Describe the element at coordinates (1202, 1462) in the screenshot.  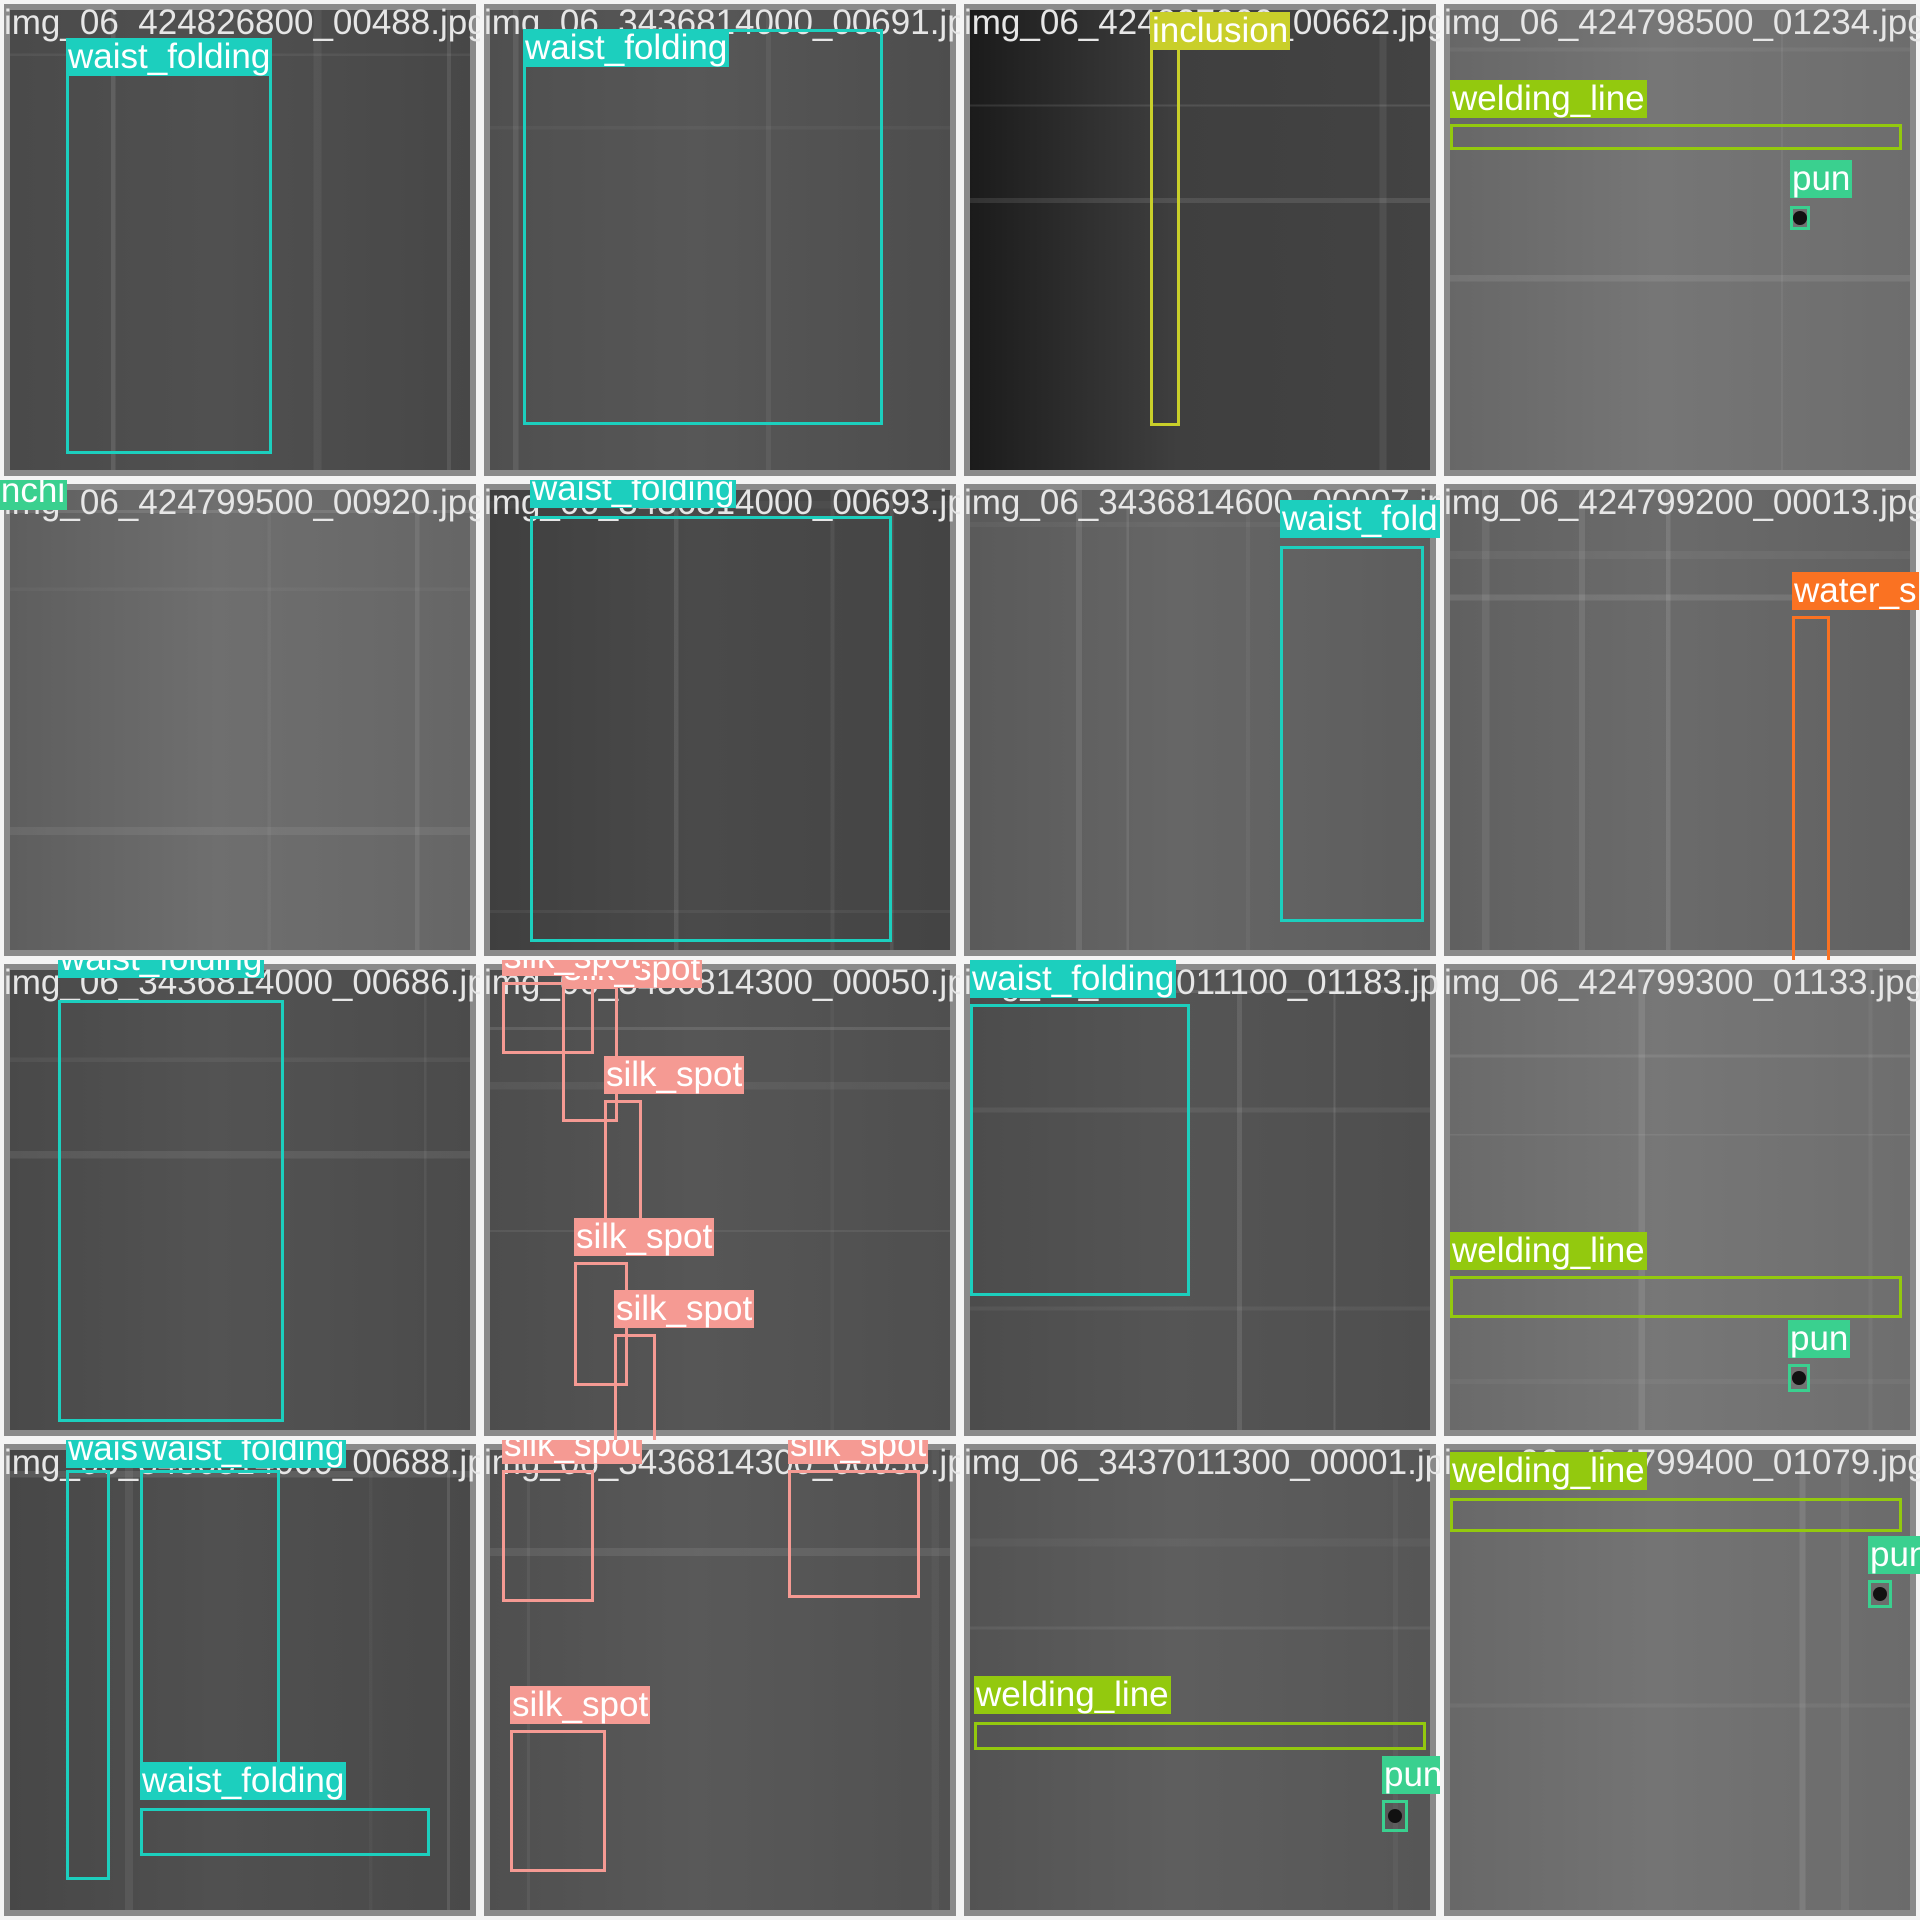
I see `tile-filename: img_06_3437011300_00001.jpg` at that location.